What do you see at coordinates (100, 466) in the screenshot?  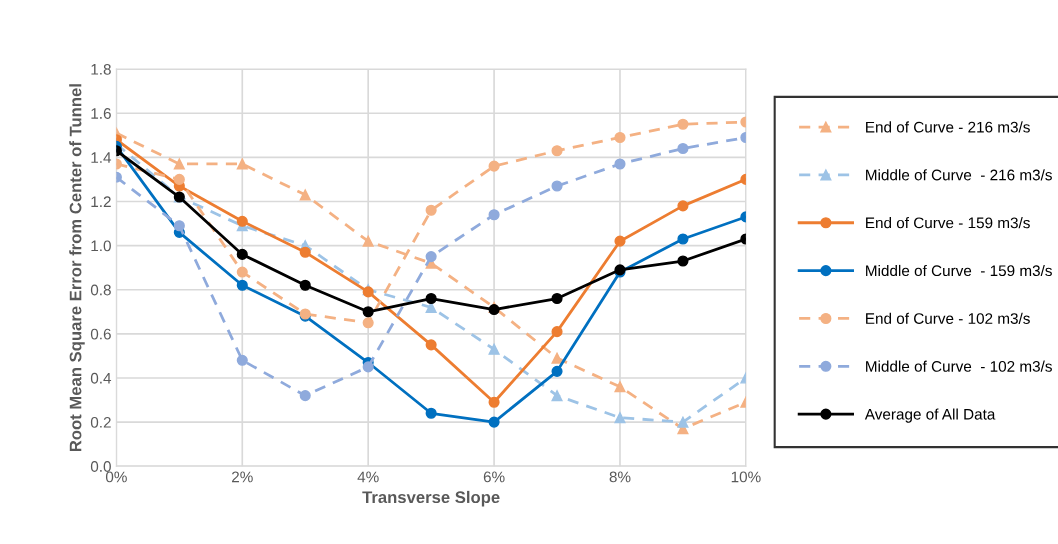 I see `y-tick-label: 0.0` at bounding box center [100, 466].